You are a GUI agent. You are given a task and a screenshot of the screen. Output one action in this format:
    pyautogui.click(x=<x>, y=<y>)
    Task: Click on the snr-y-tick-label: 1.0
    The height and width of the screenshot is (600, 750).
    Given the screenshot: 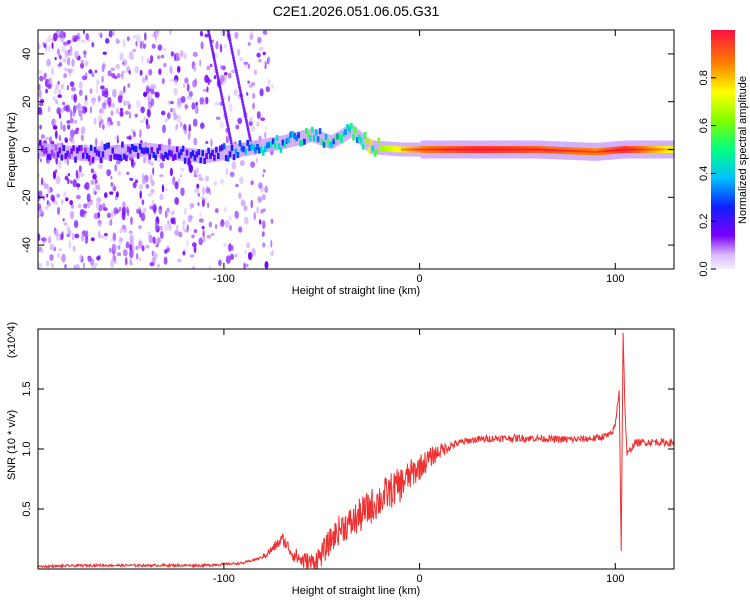 What is the action you would take?
    pyautogui.click(x=27, y=448)
    